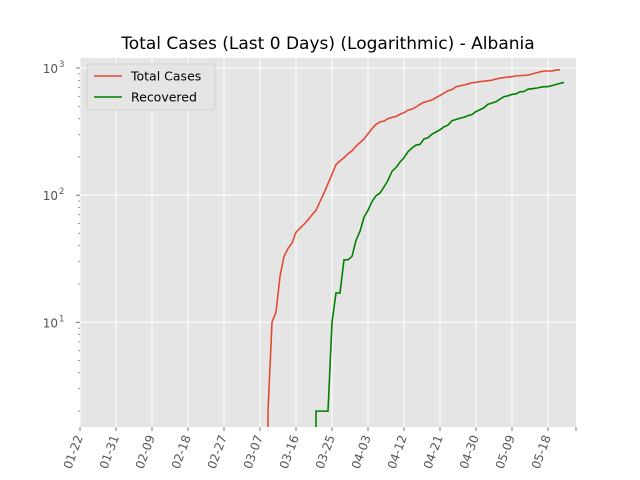 This screenshot has width=640, height=480. I want to click on y-tick-exponent: 1, so click(61, 319).